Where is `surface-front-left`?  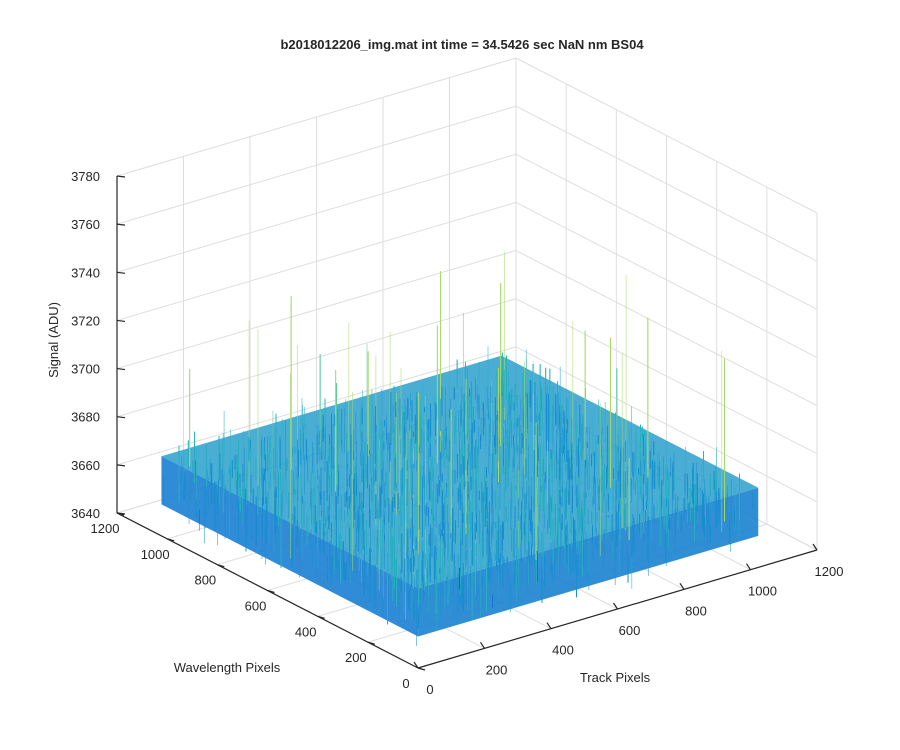 surface-front-left is located at coordinates (290, 546).